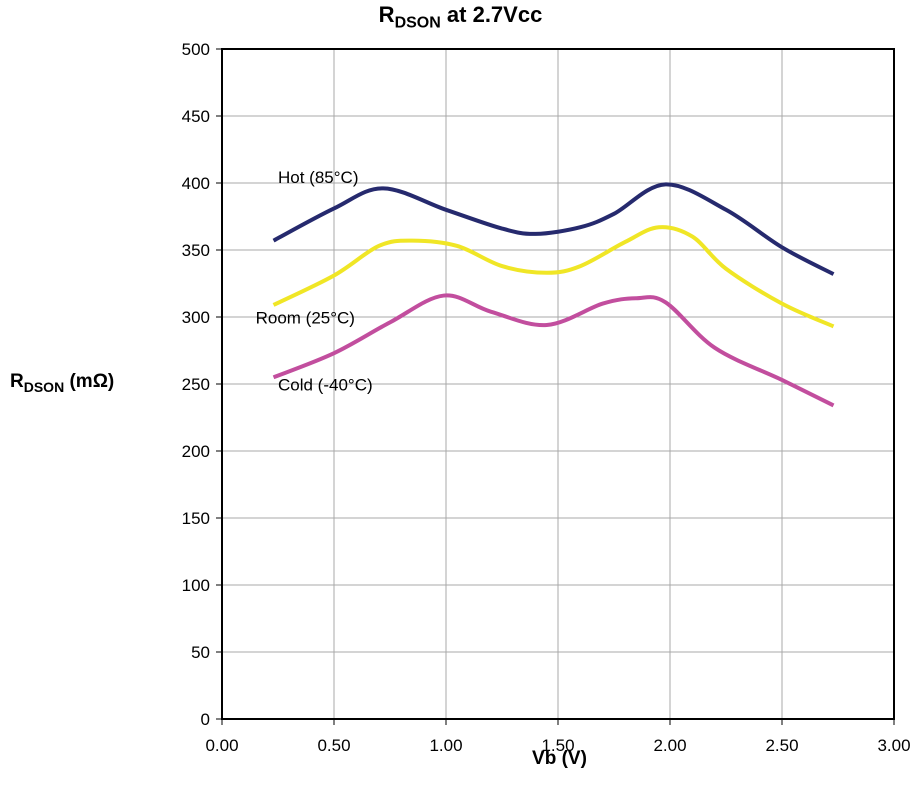 The width and height of the screenshot is (921, 808). Describe the element at coordinates (445, 745) in the screenshot. I see `x-tick-label: 1.00` at that location.